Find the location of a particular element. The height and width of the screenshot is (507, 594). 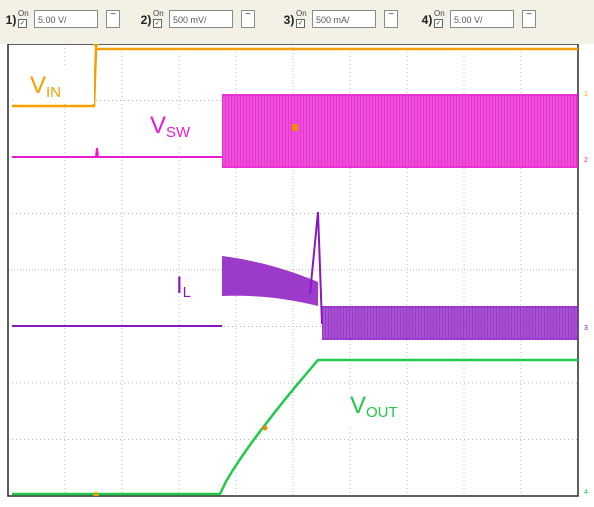

channel-3-ground-marker: 3 is located at coordinates (586, 328).